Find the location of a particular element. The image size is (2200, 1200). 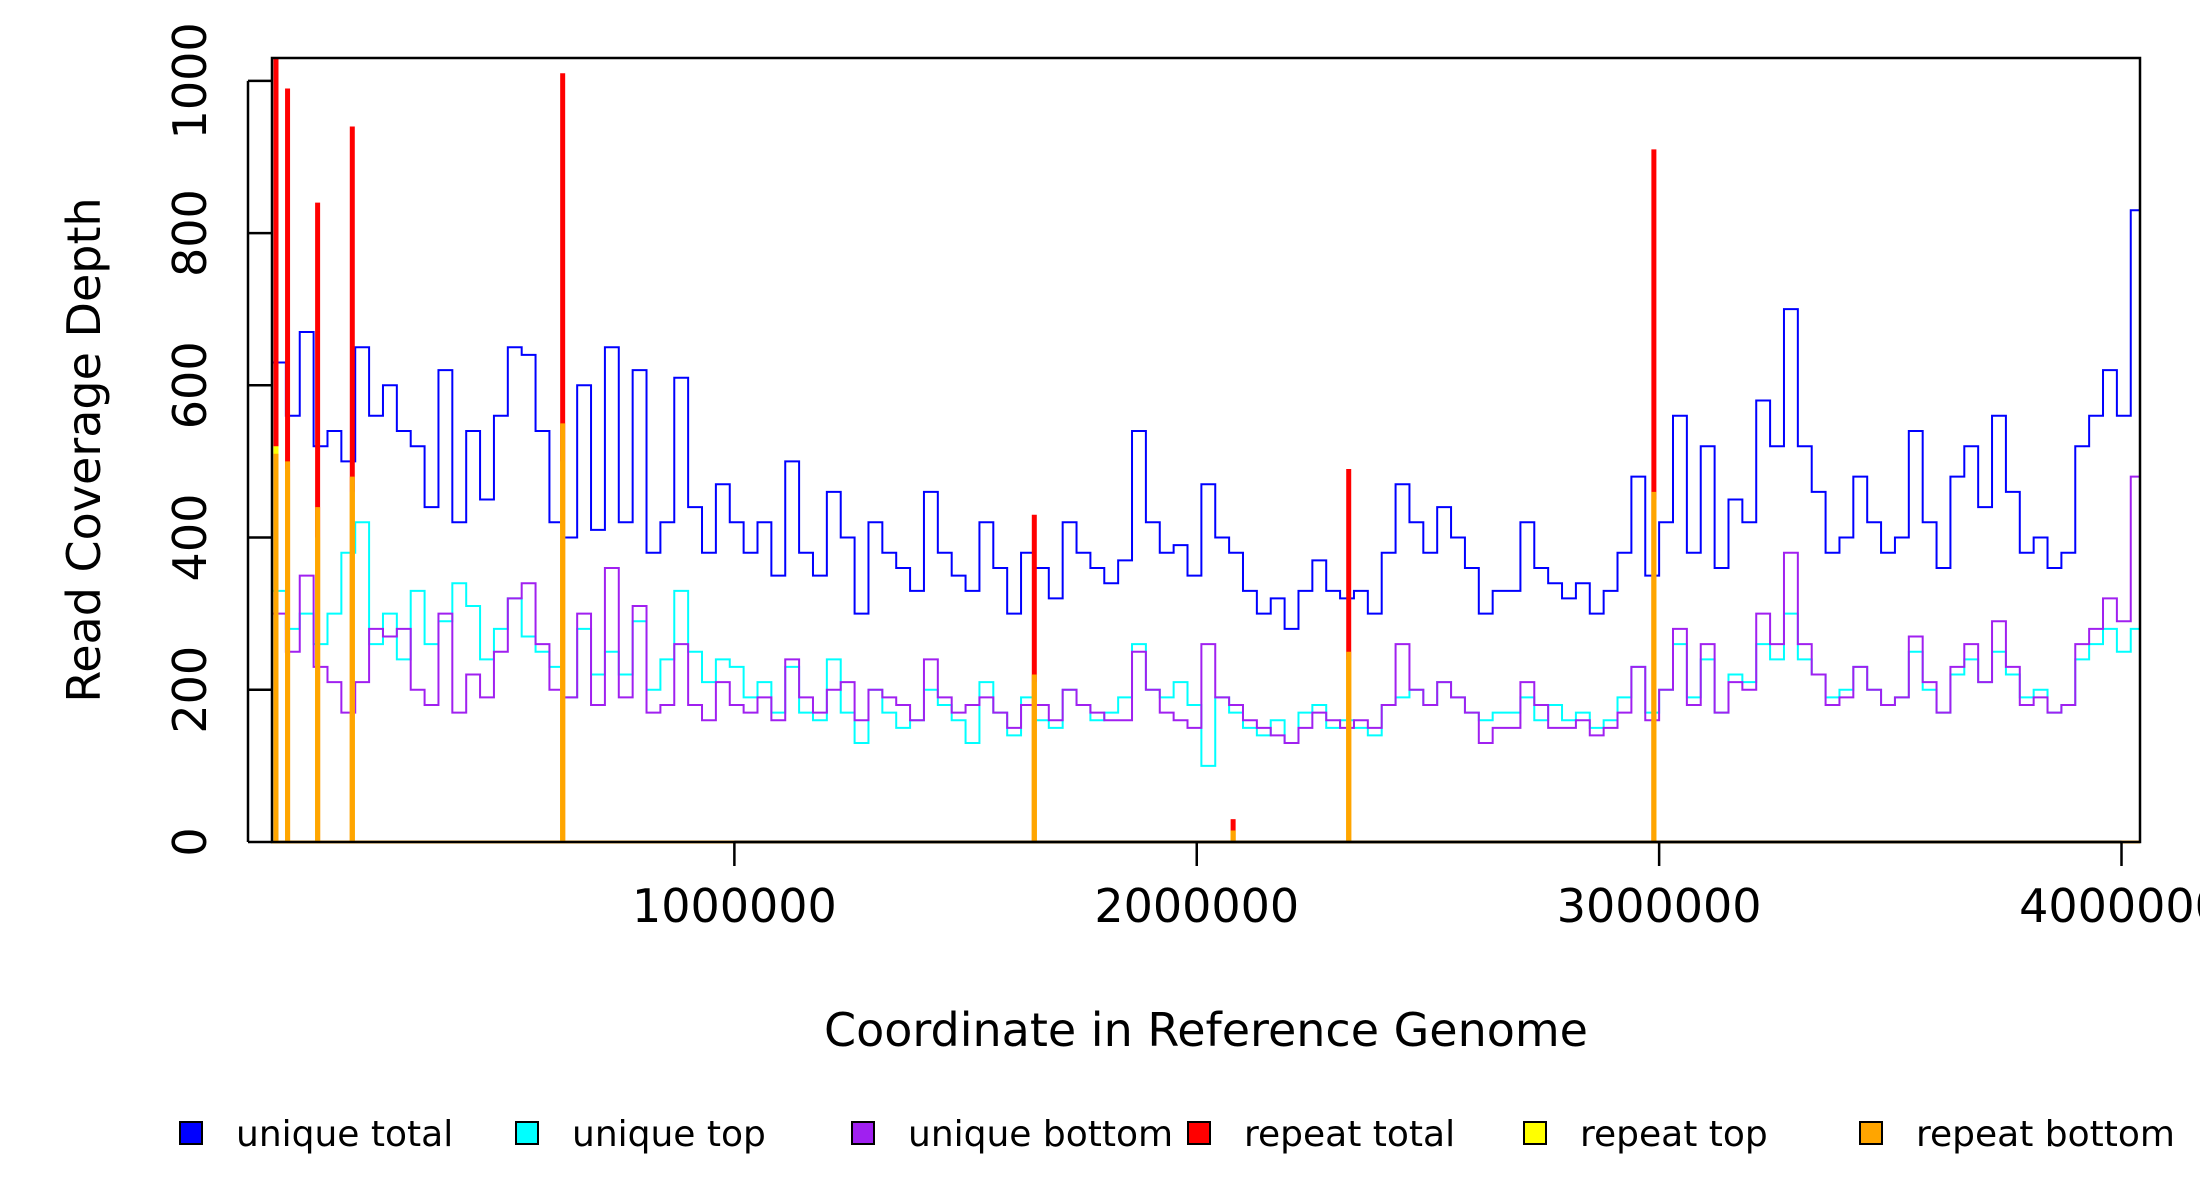

x-tick-label: 2000000 is located at coordinates (1196, 906).